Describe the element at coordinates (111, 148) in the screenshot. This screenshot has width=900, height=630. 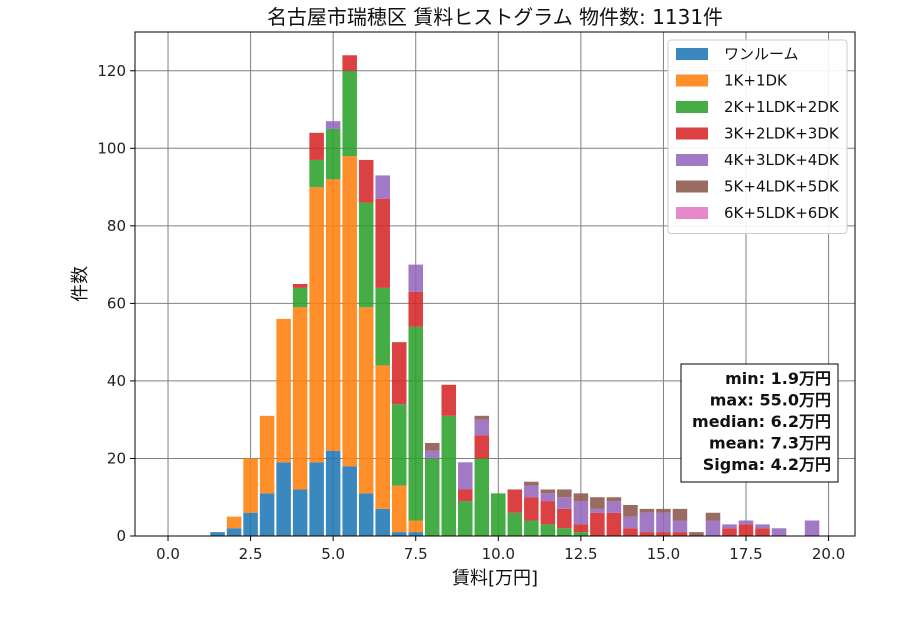
I see `y-tick-label: 100` at that location.